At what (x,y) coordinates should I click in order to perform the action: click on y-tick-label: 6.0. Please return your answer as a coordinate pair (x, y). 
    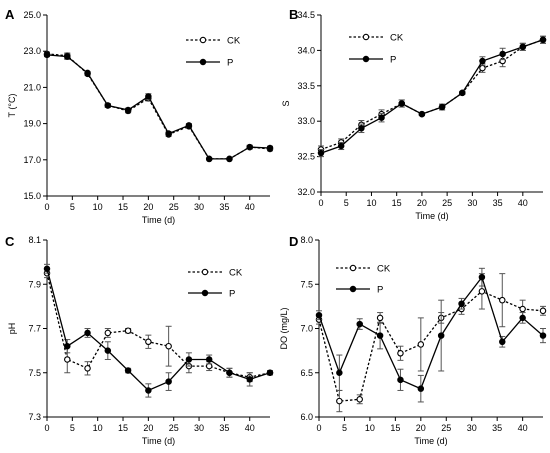
    Looking at the image, I should click on (306, 417).